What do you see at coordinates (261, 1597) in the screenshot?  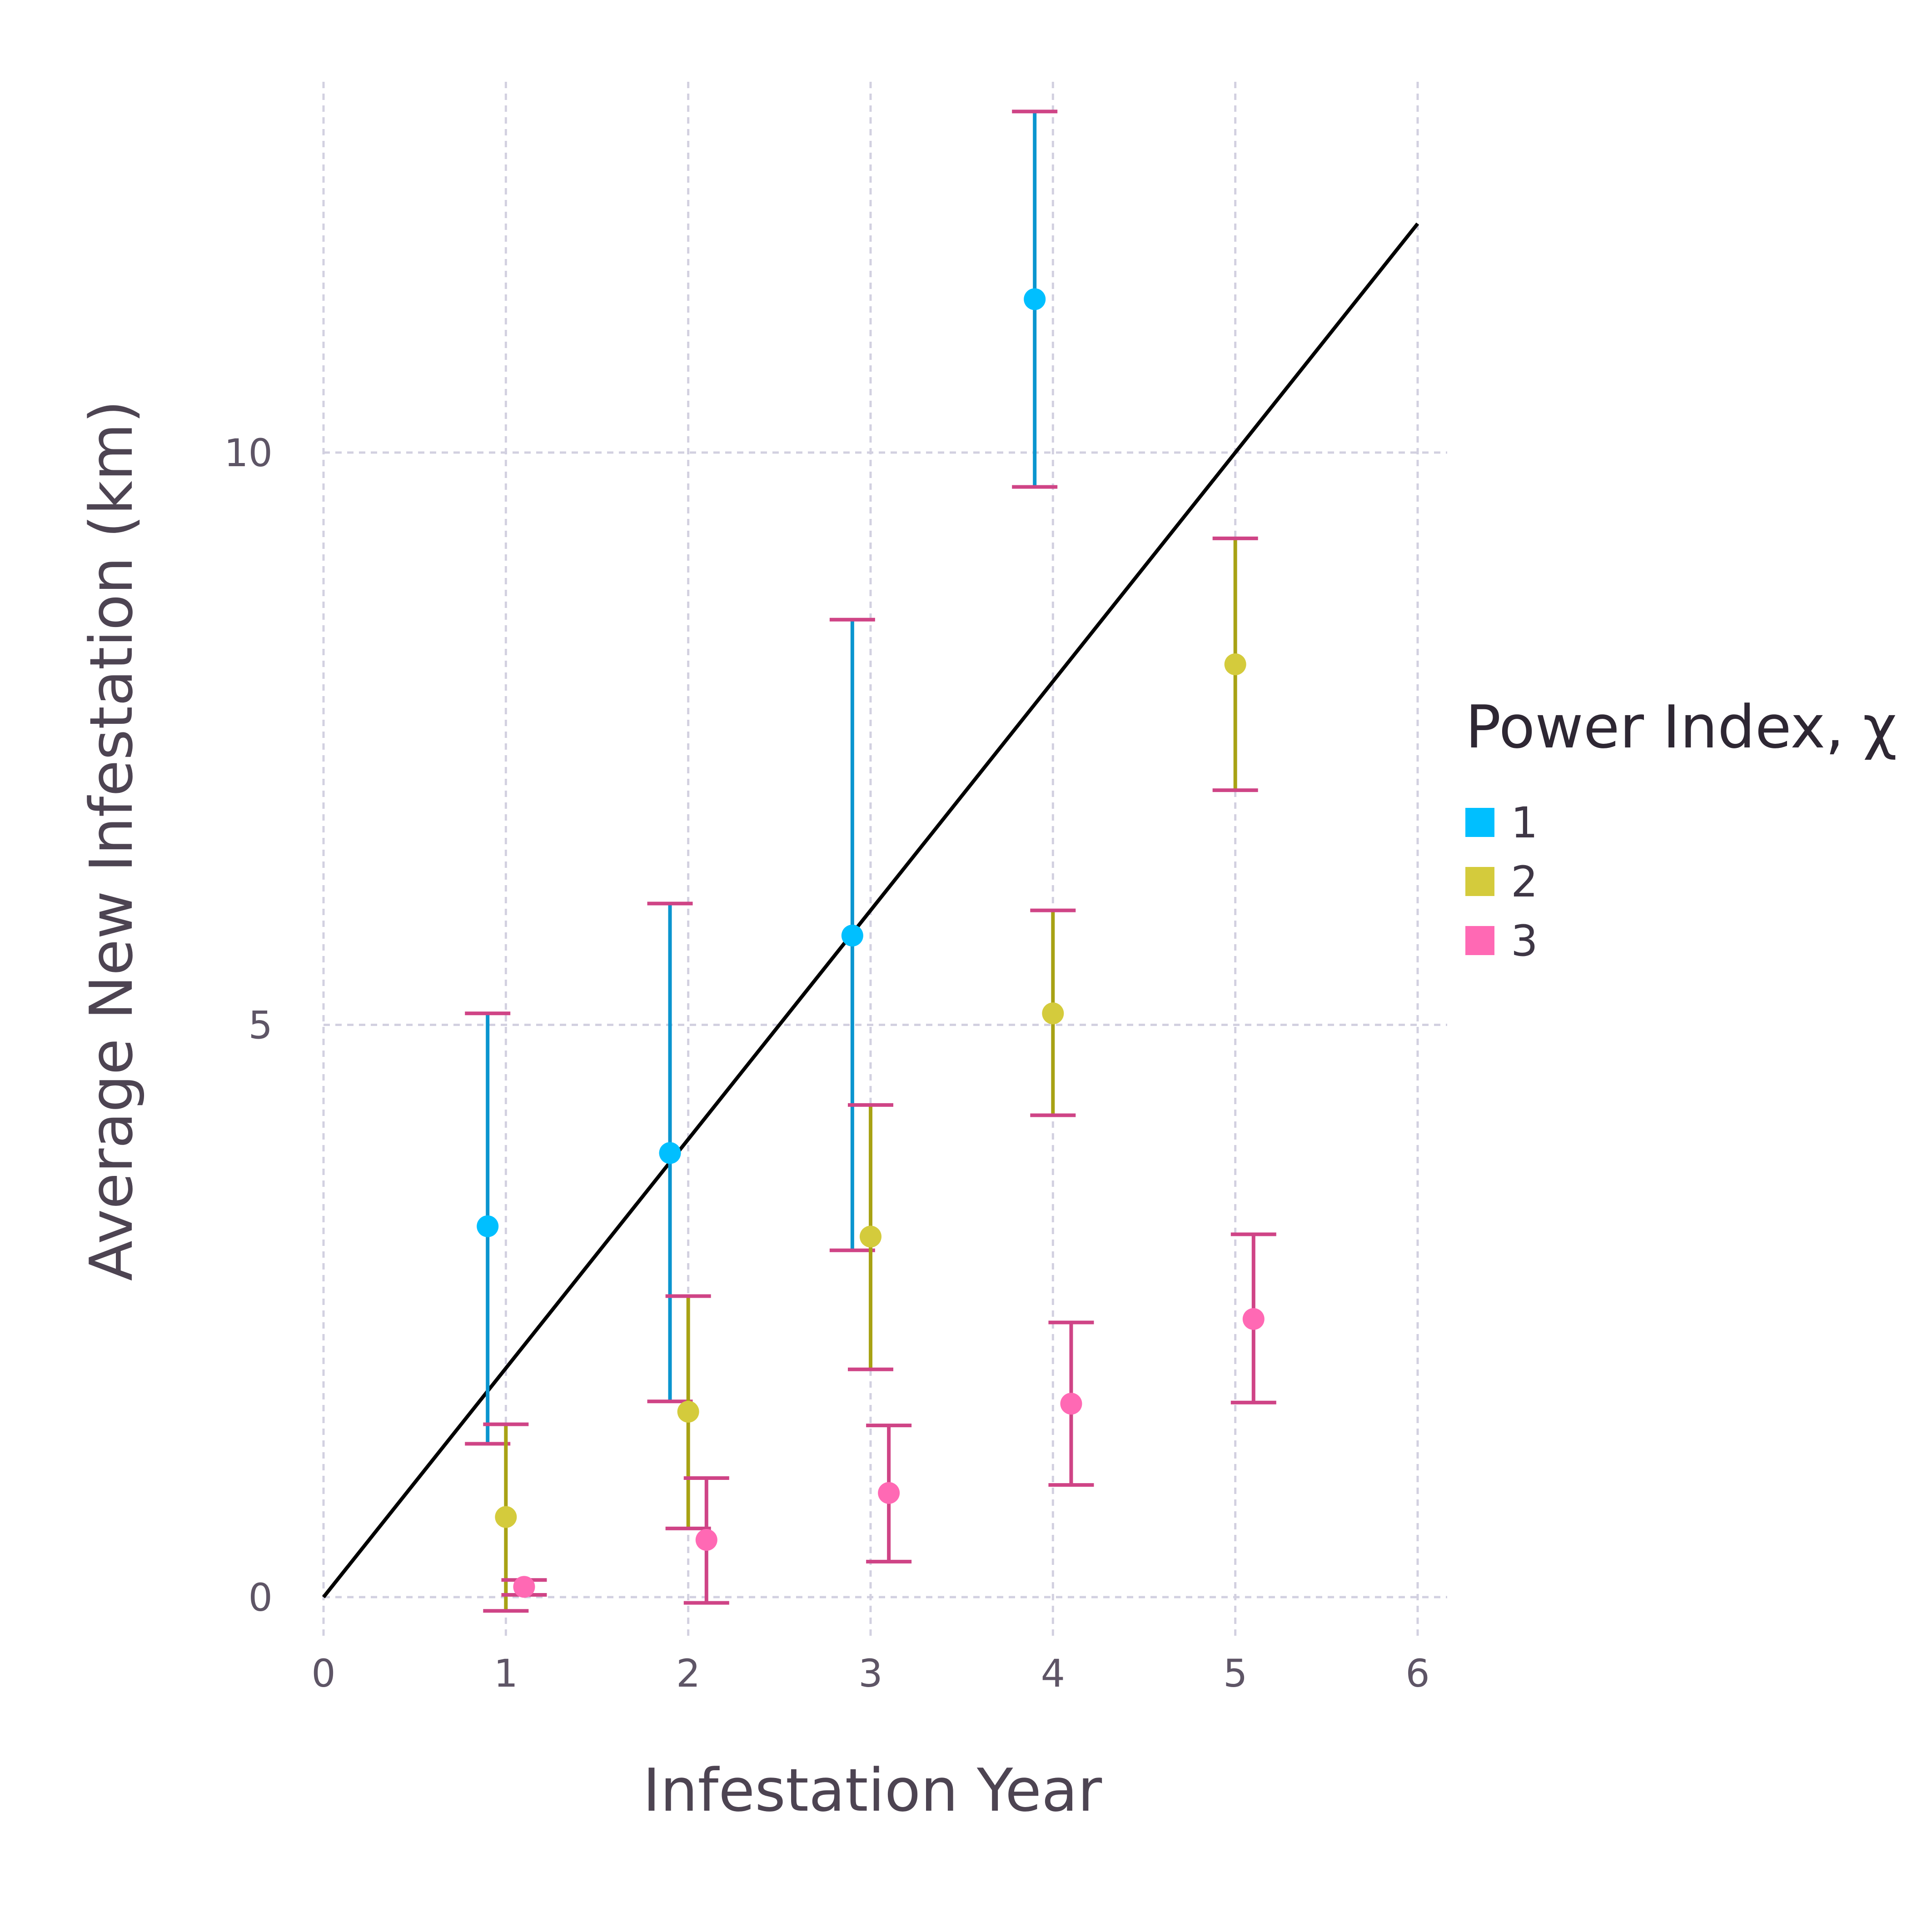 I see `y-tick-label: 0` at bounding box center [261, 1597].